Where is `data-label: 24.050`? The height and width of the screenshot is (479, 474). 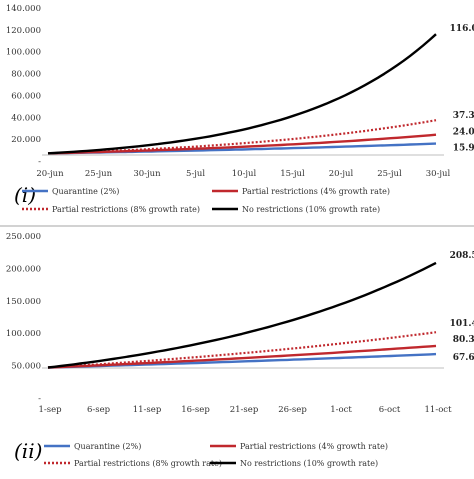
data-label: 24.050 is located at coordinates (463, 133).